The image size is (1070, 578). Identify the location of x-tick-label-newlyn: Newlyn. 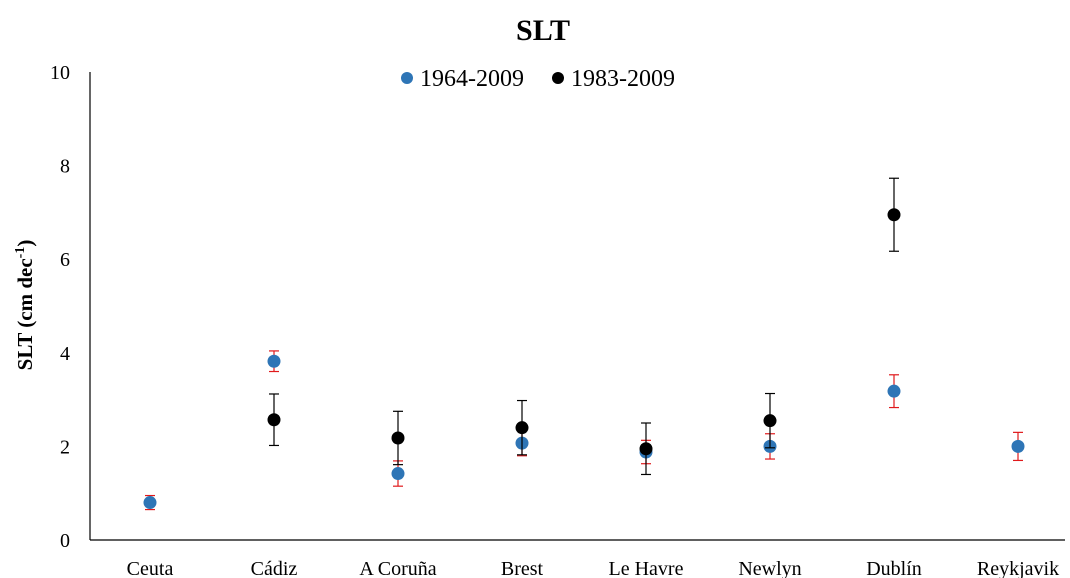
(769, 568).